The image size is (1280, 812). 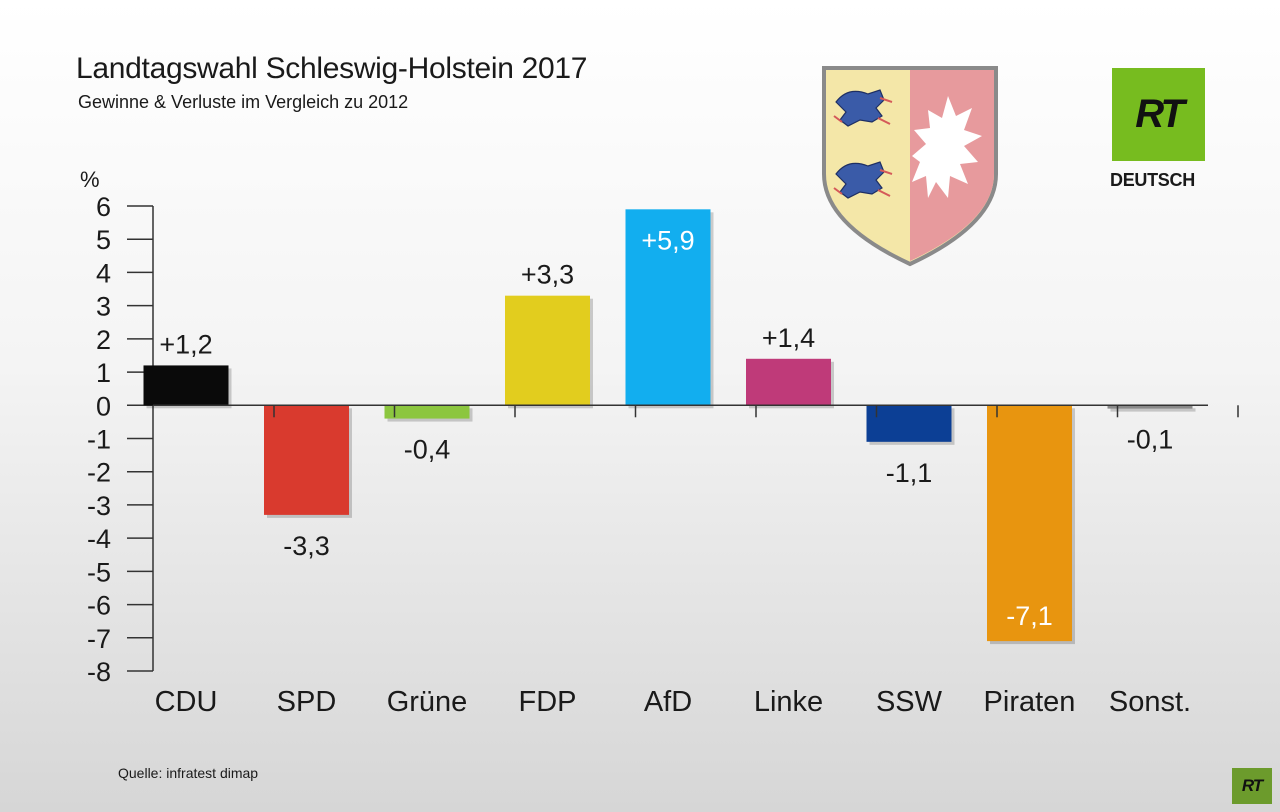 What do you see at coordinates (1150, 407) in the screenshot?
I see `bar-sonst` at bounding box center [1150, 407].